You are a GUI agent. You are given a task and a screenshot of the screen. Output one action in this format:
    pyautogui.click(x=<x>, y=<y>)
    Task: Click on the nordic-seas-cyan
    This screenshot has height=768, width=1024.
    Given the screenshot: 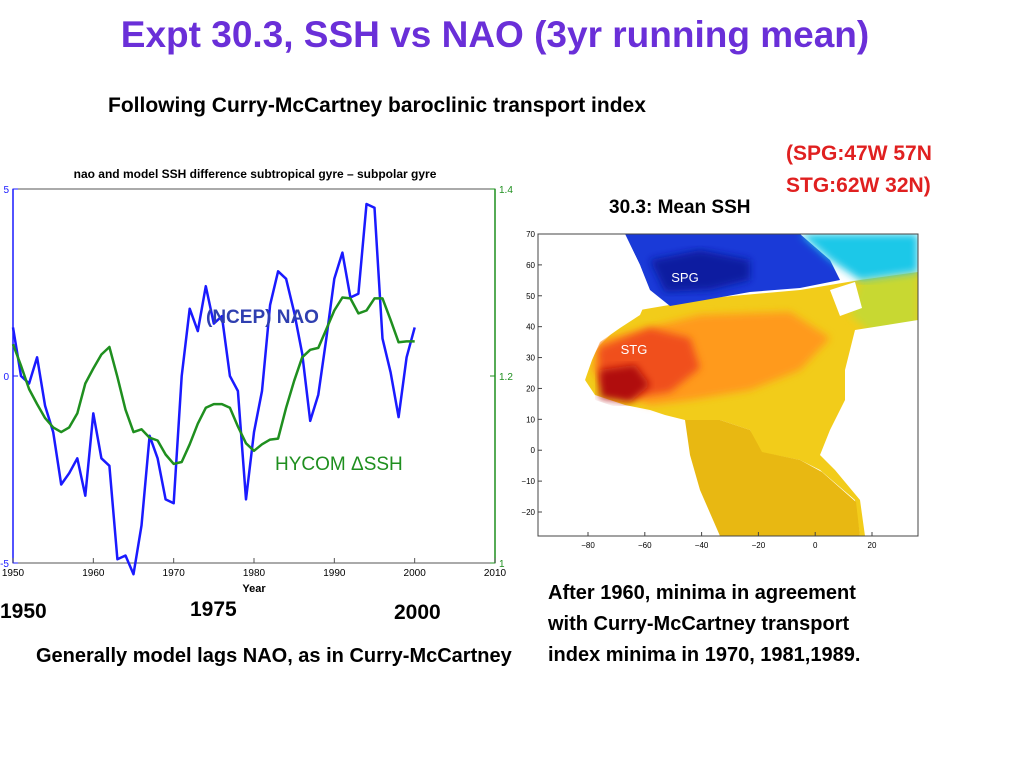 What is the action you would take?
    pyautogui.click(x=859, y=257)
    